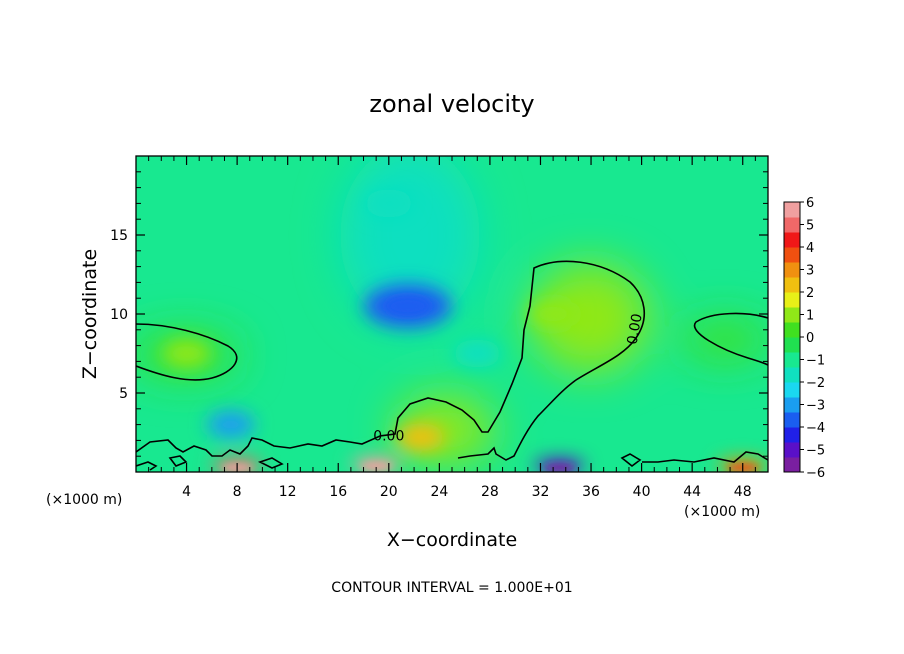  Describe the element at coordinates (452, 461) in the screenshot. I see `contour-small-islands` at that location.